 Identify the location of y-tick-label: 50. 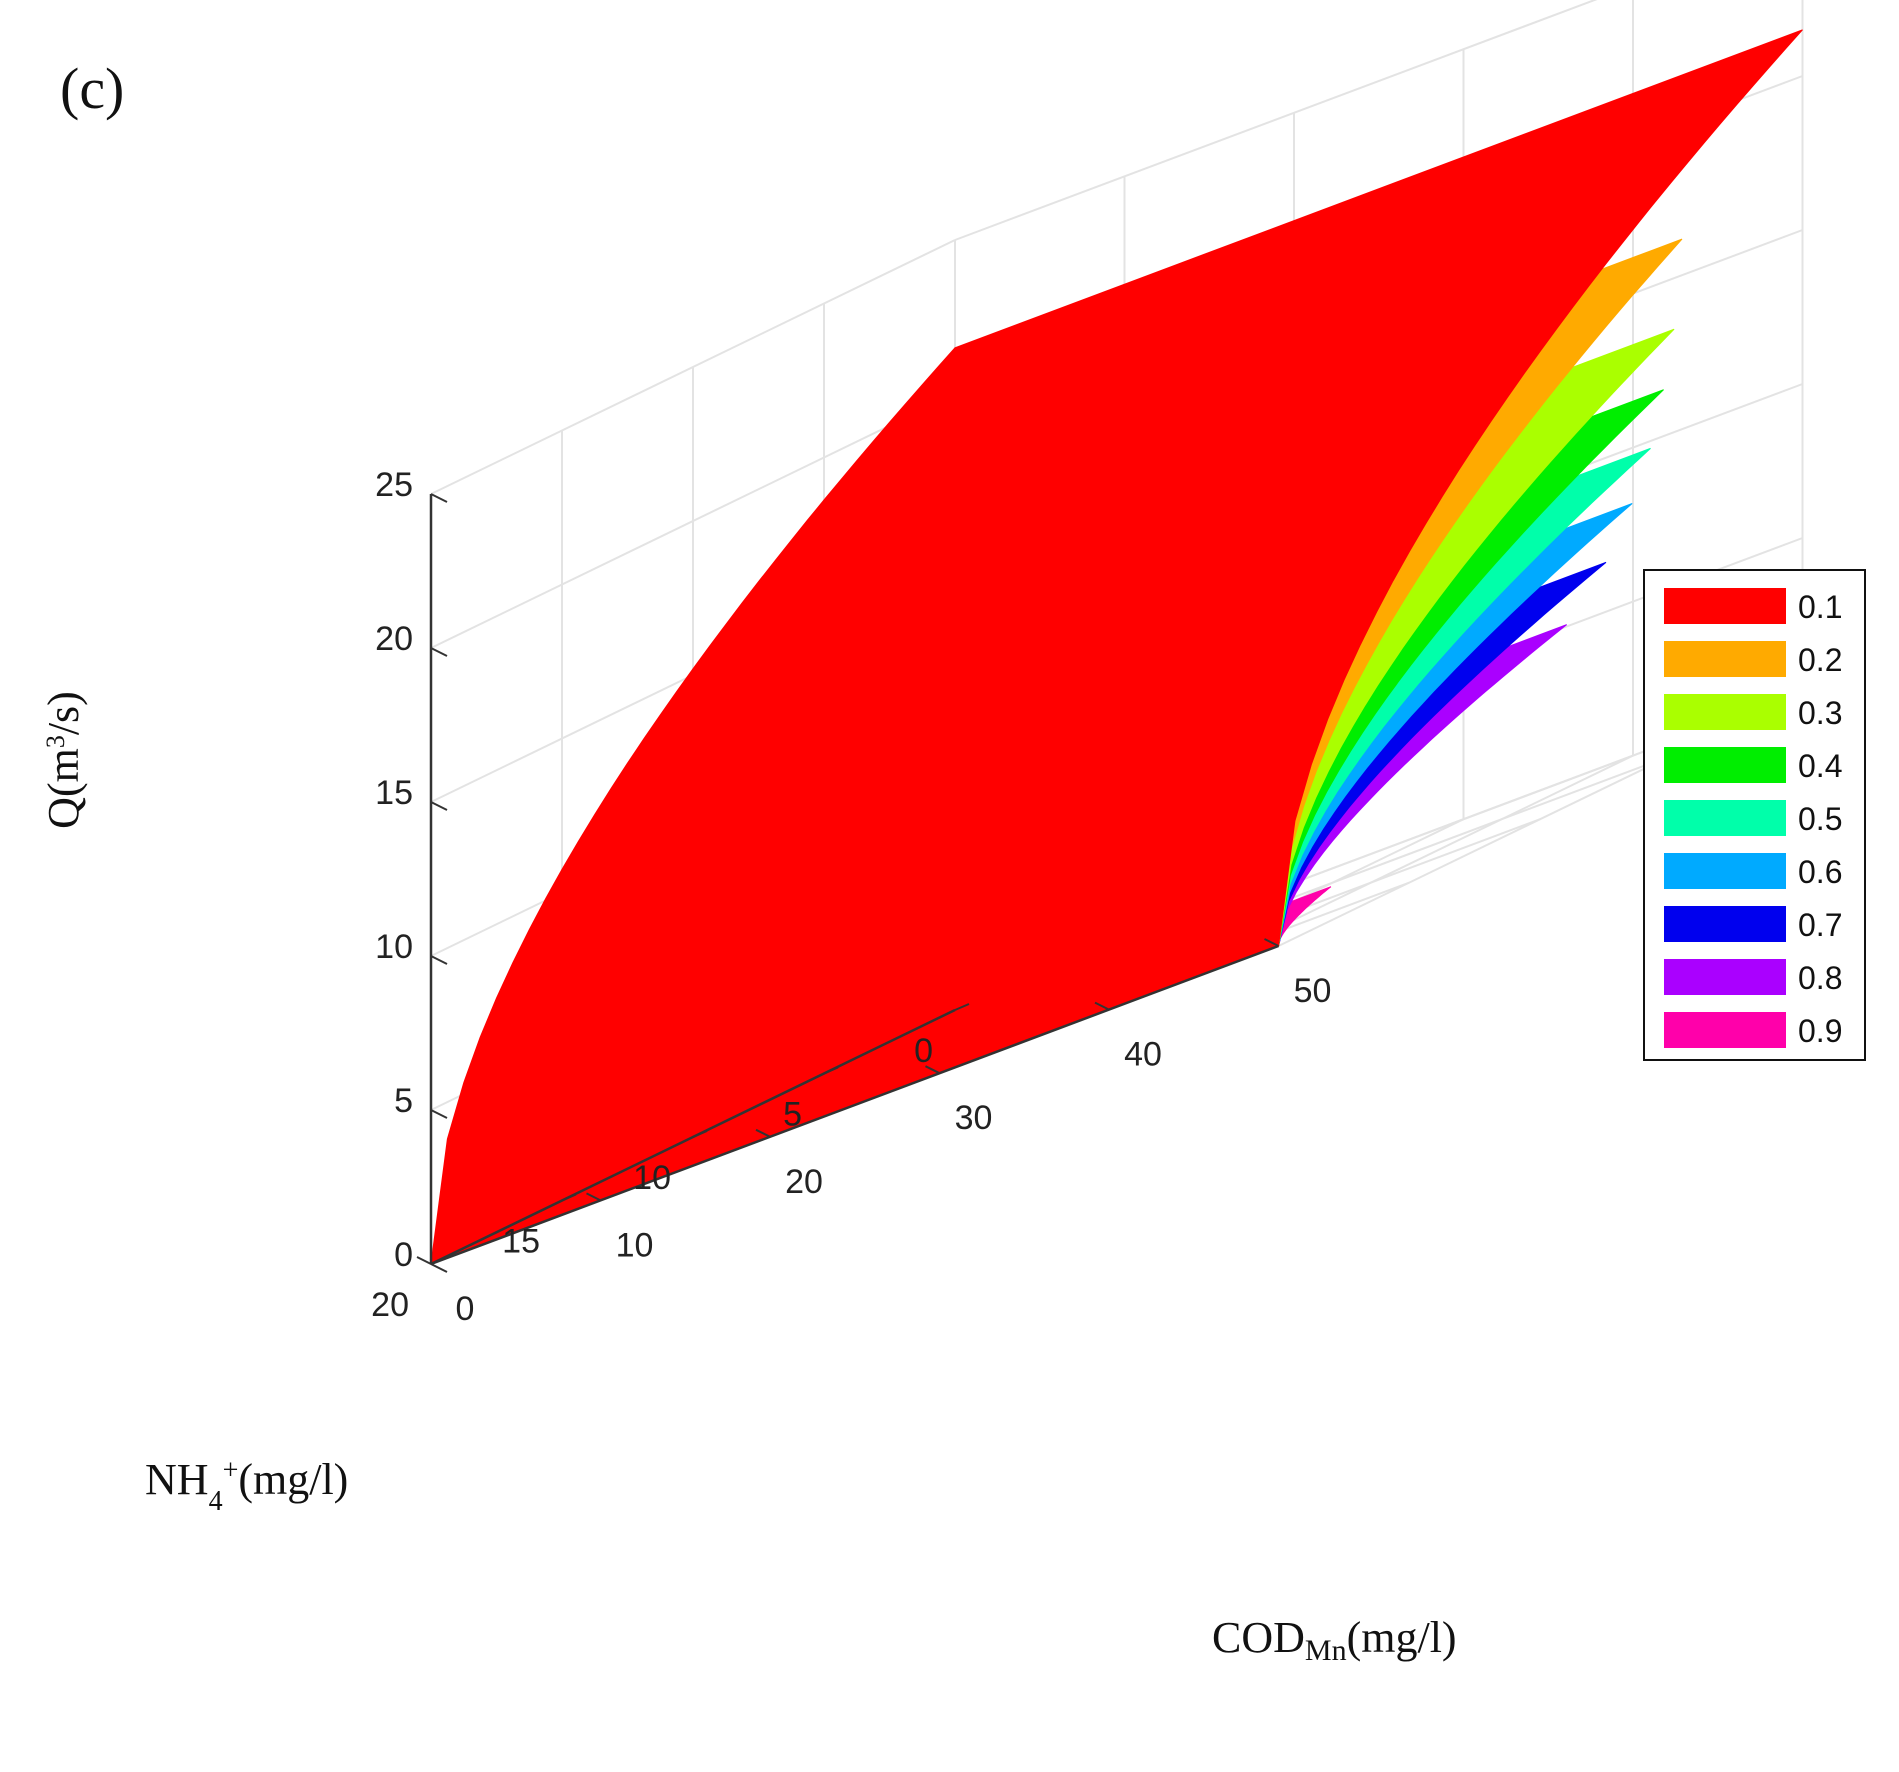
(1313, 991).